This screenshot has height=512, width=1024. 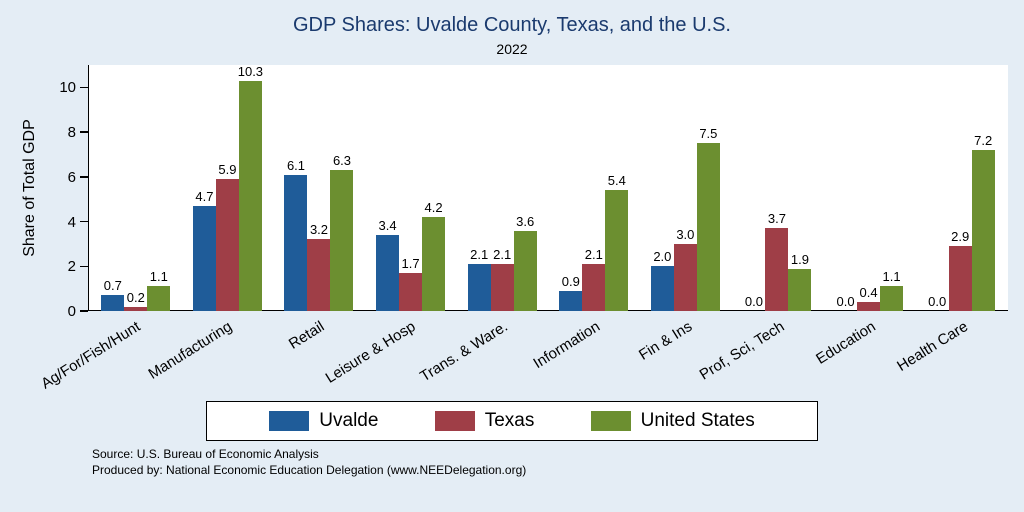 I want to click on value-label: 1.9, so click(x=799, y=259).